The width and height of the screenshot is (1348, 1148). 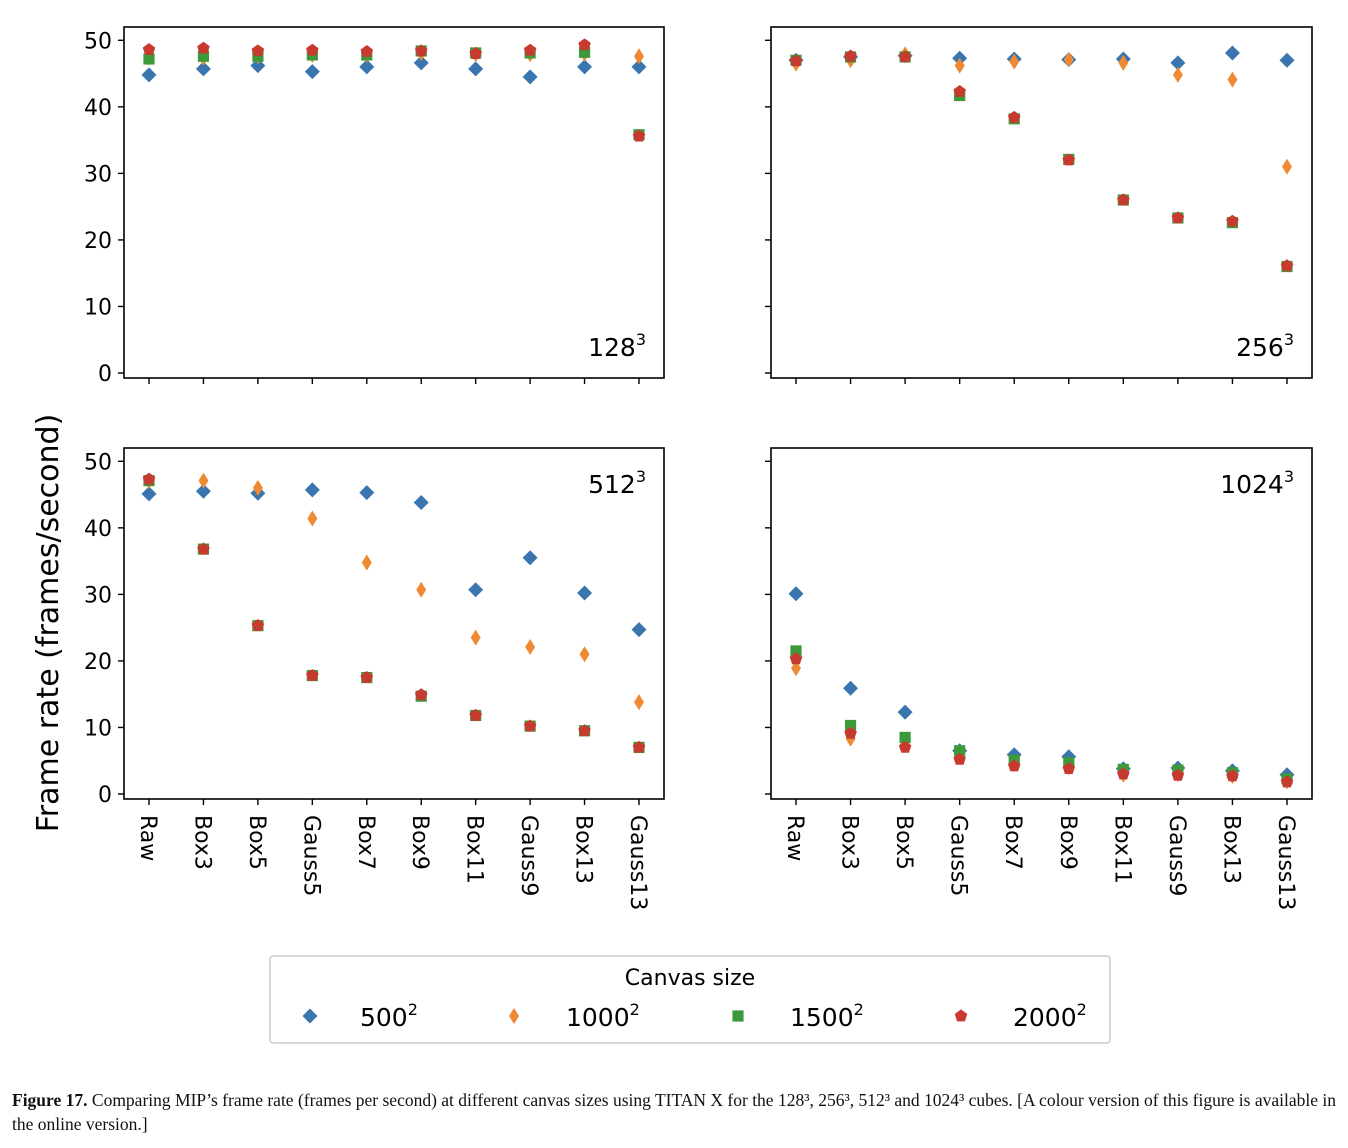 What do you see at coordinates (694, 1016) in the screenshot?
I see `legend-entries: 5002 10002 15002 20002` at bounding box center [694, 1016].